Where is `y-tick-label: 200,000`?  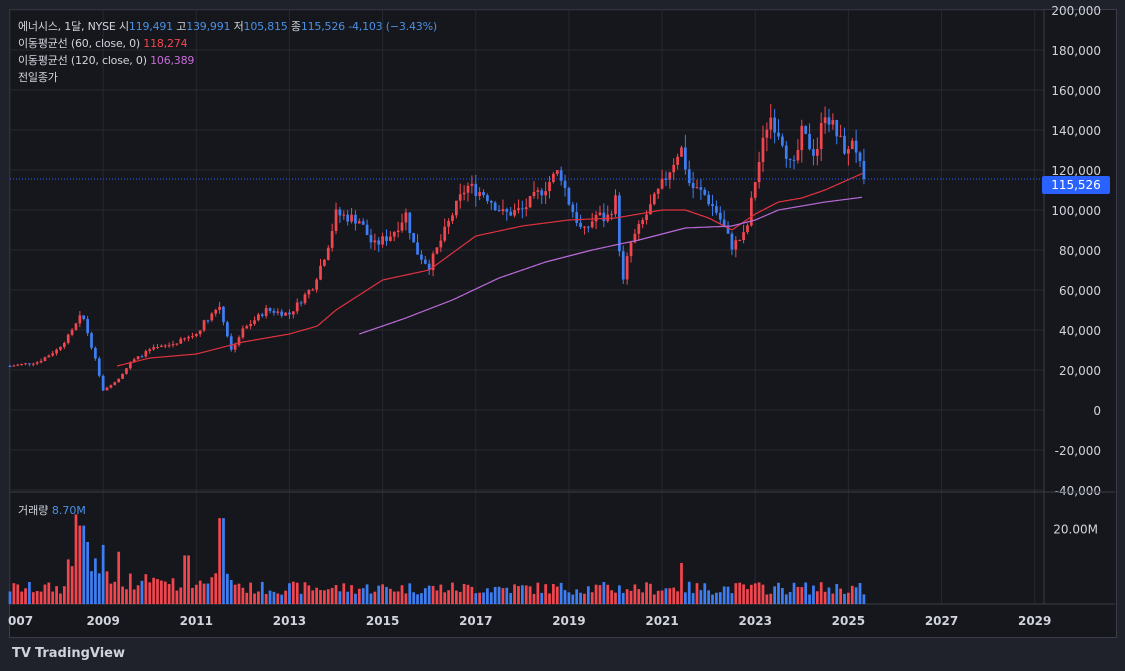 y-tick-label: 200,000 is located at coordinates (1076, 11).